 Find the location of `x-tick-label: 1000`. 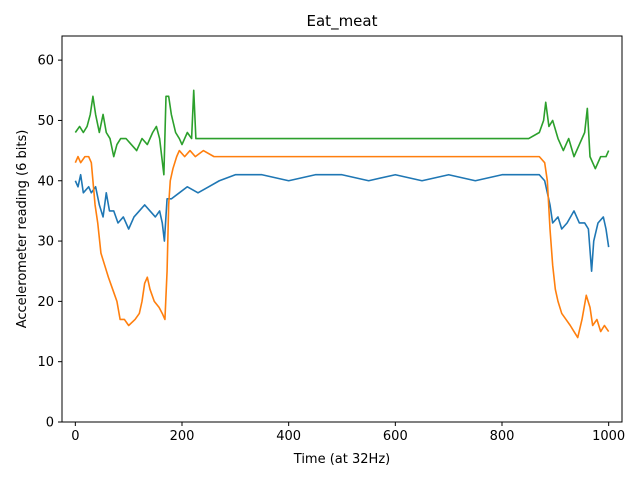

x-tick-label: 1000 is located at coordinates (608, 436).